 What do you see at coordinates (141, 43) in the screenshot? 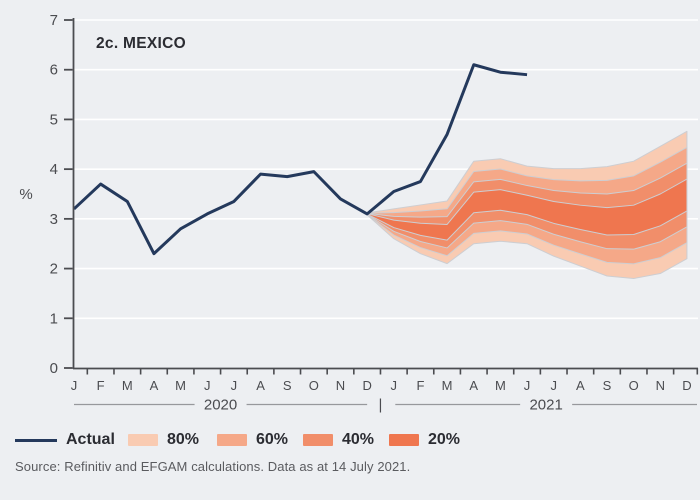
I see `chart-title: 2c. MEXICO` at bounding box center [141, 43].